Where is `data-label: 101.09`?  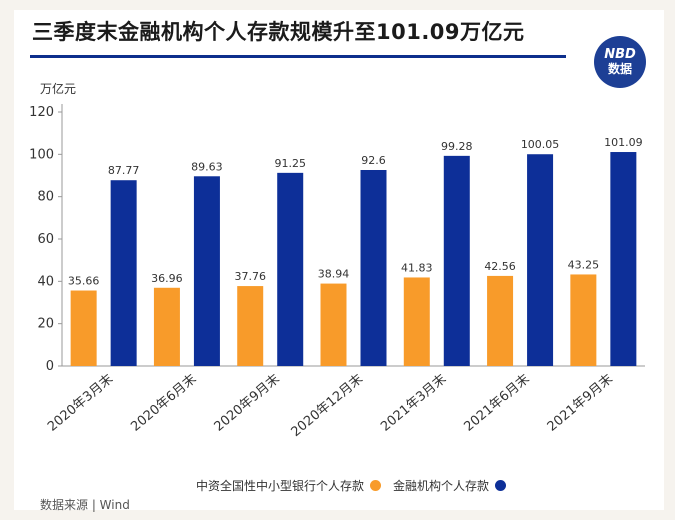
data-label: 101.09 is located at coordinates (623, 142).